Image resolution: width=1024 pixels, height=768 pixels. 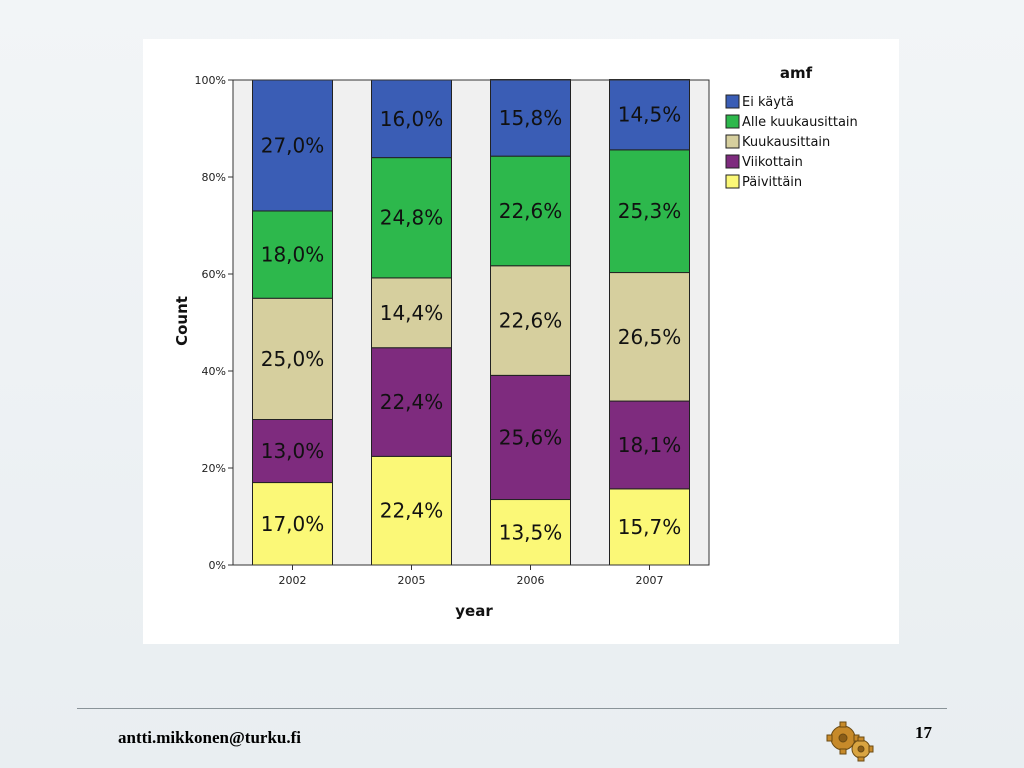 What do you see at coordinates (210, 80) in the screenshot?
I see `y-tick-label: 100%` at bounding box center [210, 80].